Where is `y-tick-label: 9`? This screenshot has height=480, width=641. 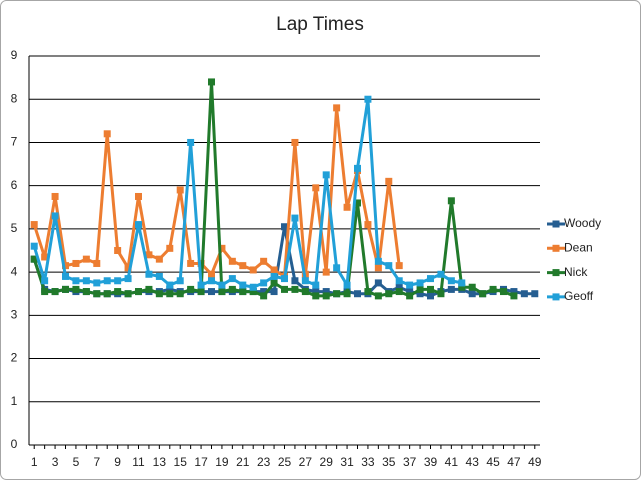
y-tick-label: 9 is located at coordinates (14, 55).